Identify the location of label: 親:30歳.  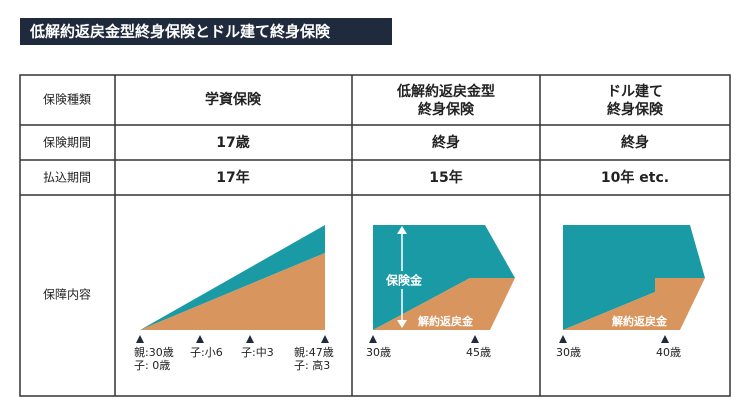
(154, 352).